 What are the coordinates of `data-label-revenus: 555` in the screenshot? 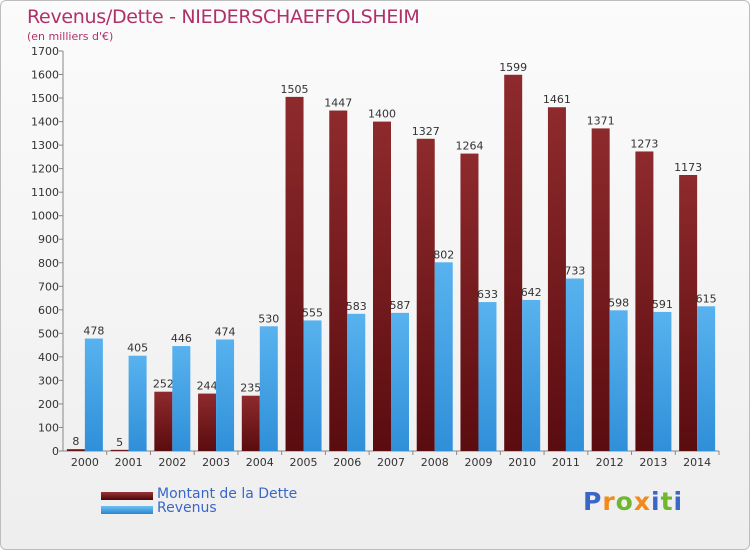 It's located at (312, 312).